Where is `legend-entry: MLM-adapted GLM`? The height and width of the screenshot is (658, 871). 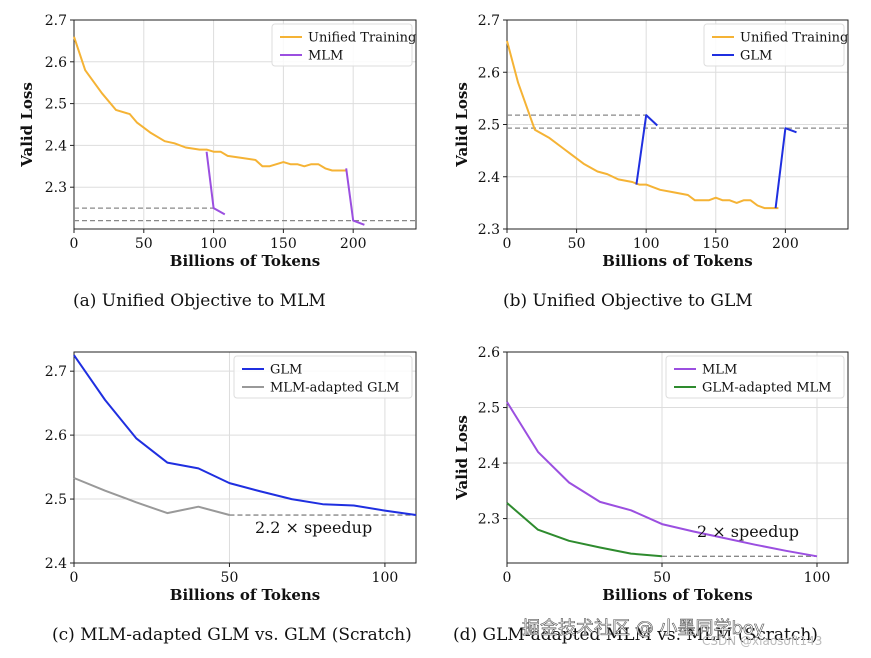 legend-entry: MLM-adapted GLM is located at coordinates (335, 388).